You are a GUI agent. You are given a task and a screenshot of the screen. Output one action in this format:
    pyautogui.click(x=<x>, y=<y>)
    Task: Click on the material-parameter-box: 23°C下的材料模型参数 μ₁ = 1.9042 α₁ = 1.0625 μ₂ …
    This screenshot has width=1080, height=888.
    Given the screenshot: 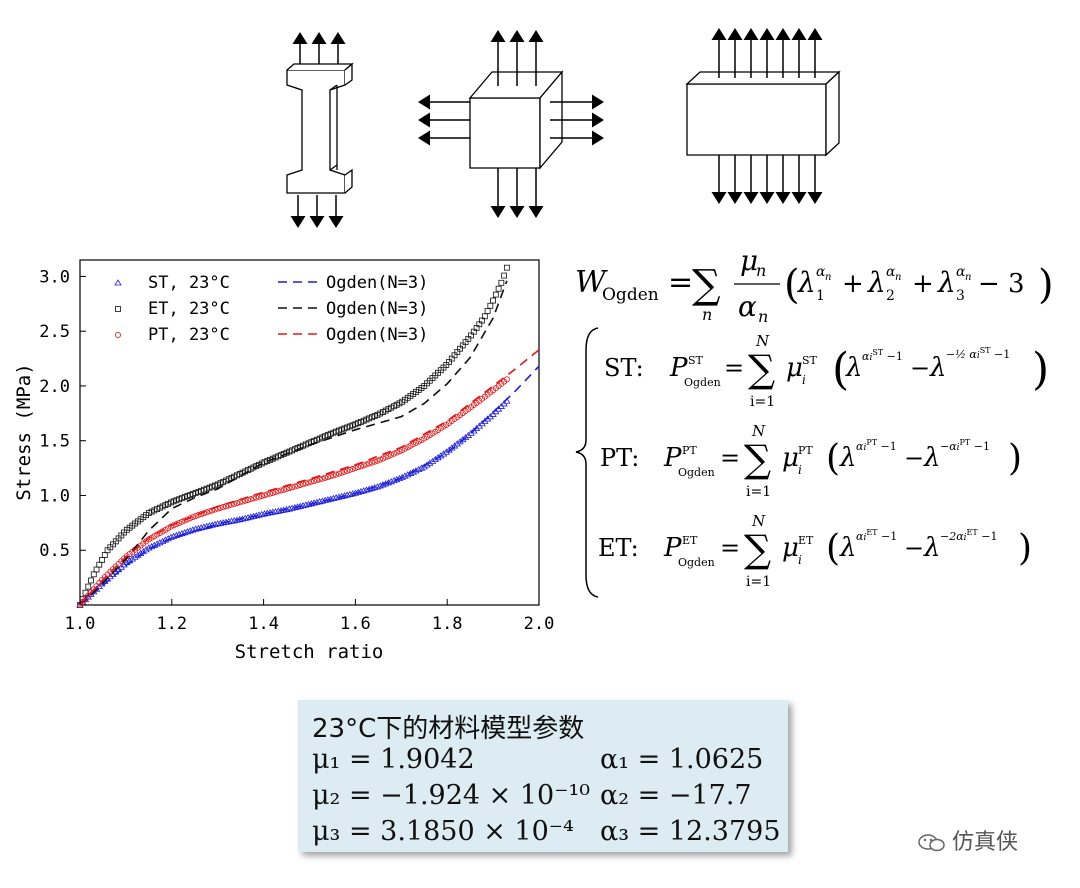 What is the action you would take?
    pyautogui.click(x=543, y=776)
    